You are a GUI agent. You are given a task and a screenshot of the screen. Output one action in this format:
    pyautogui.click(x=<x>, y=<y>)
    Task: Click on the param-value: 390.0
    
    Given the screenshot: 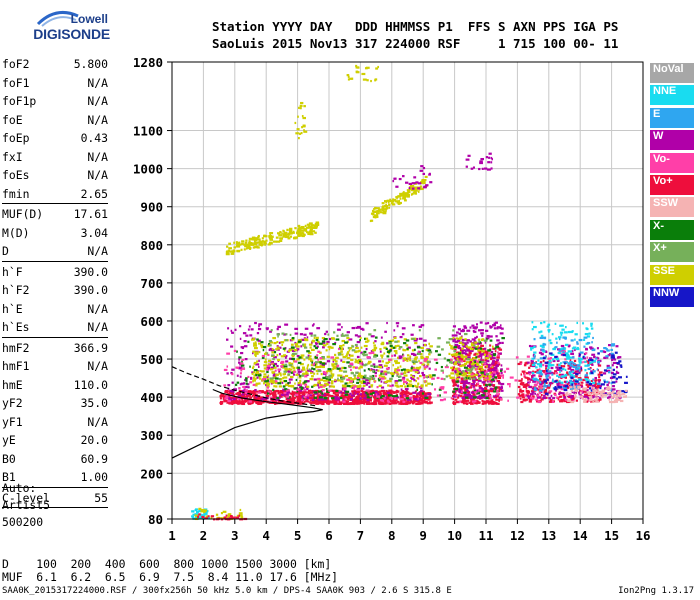 What is the action you would take?
    pyautogui.click(x=90, y=290)
    